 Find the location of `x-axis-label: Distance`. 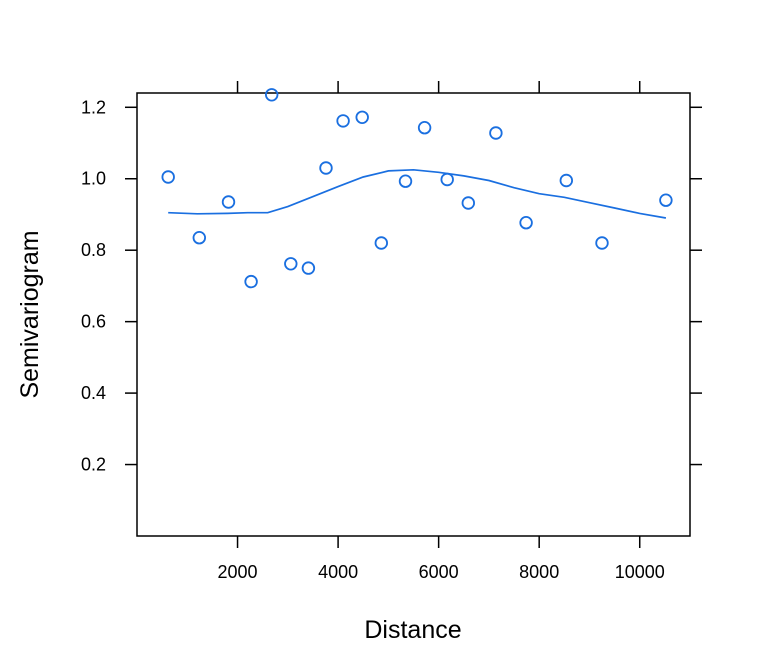

x-axis-label: Distance is located at coordinates (412, 630).